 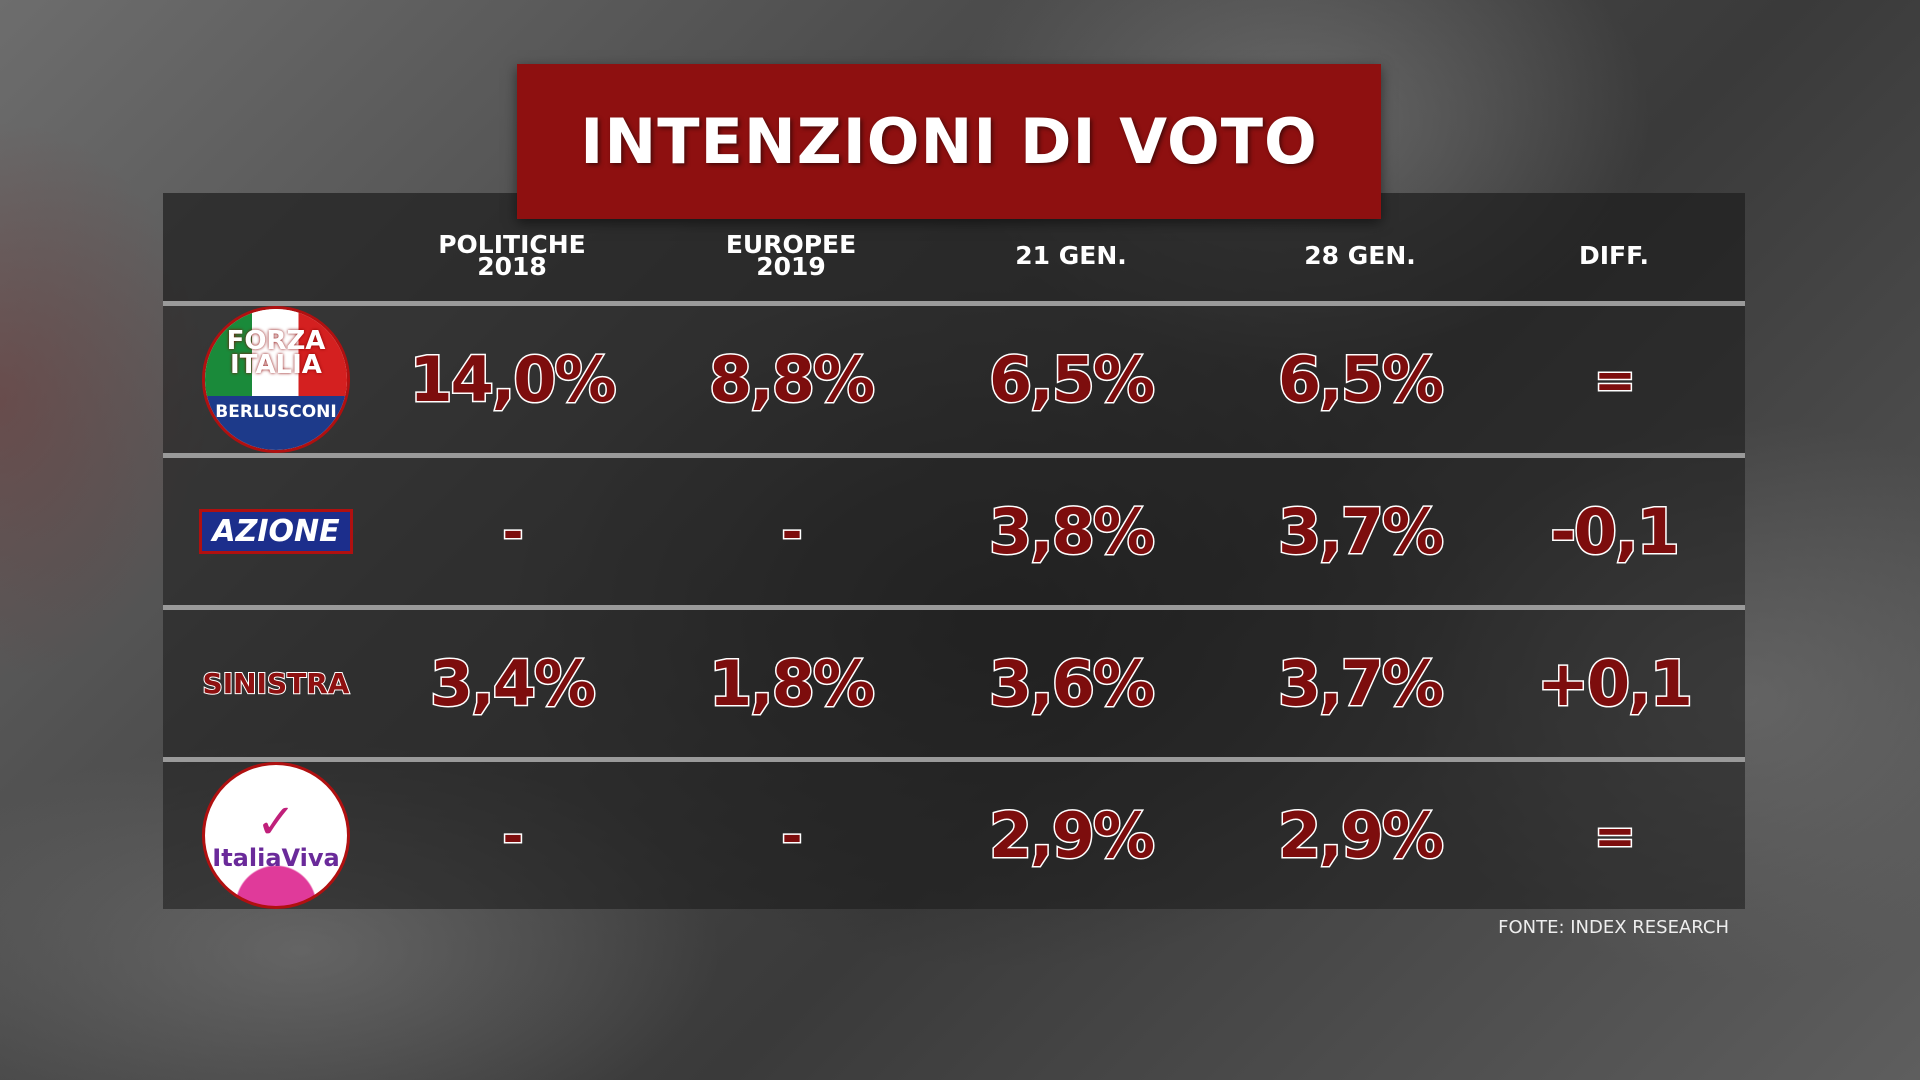 What do you see at coordinates (791, 244) in the screenshot?
I see `header-line: EUROPEE` at bounding box center [791, 244].